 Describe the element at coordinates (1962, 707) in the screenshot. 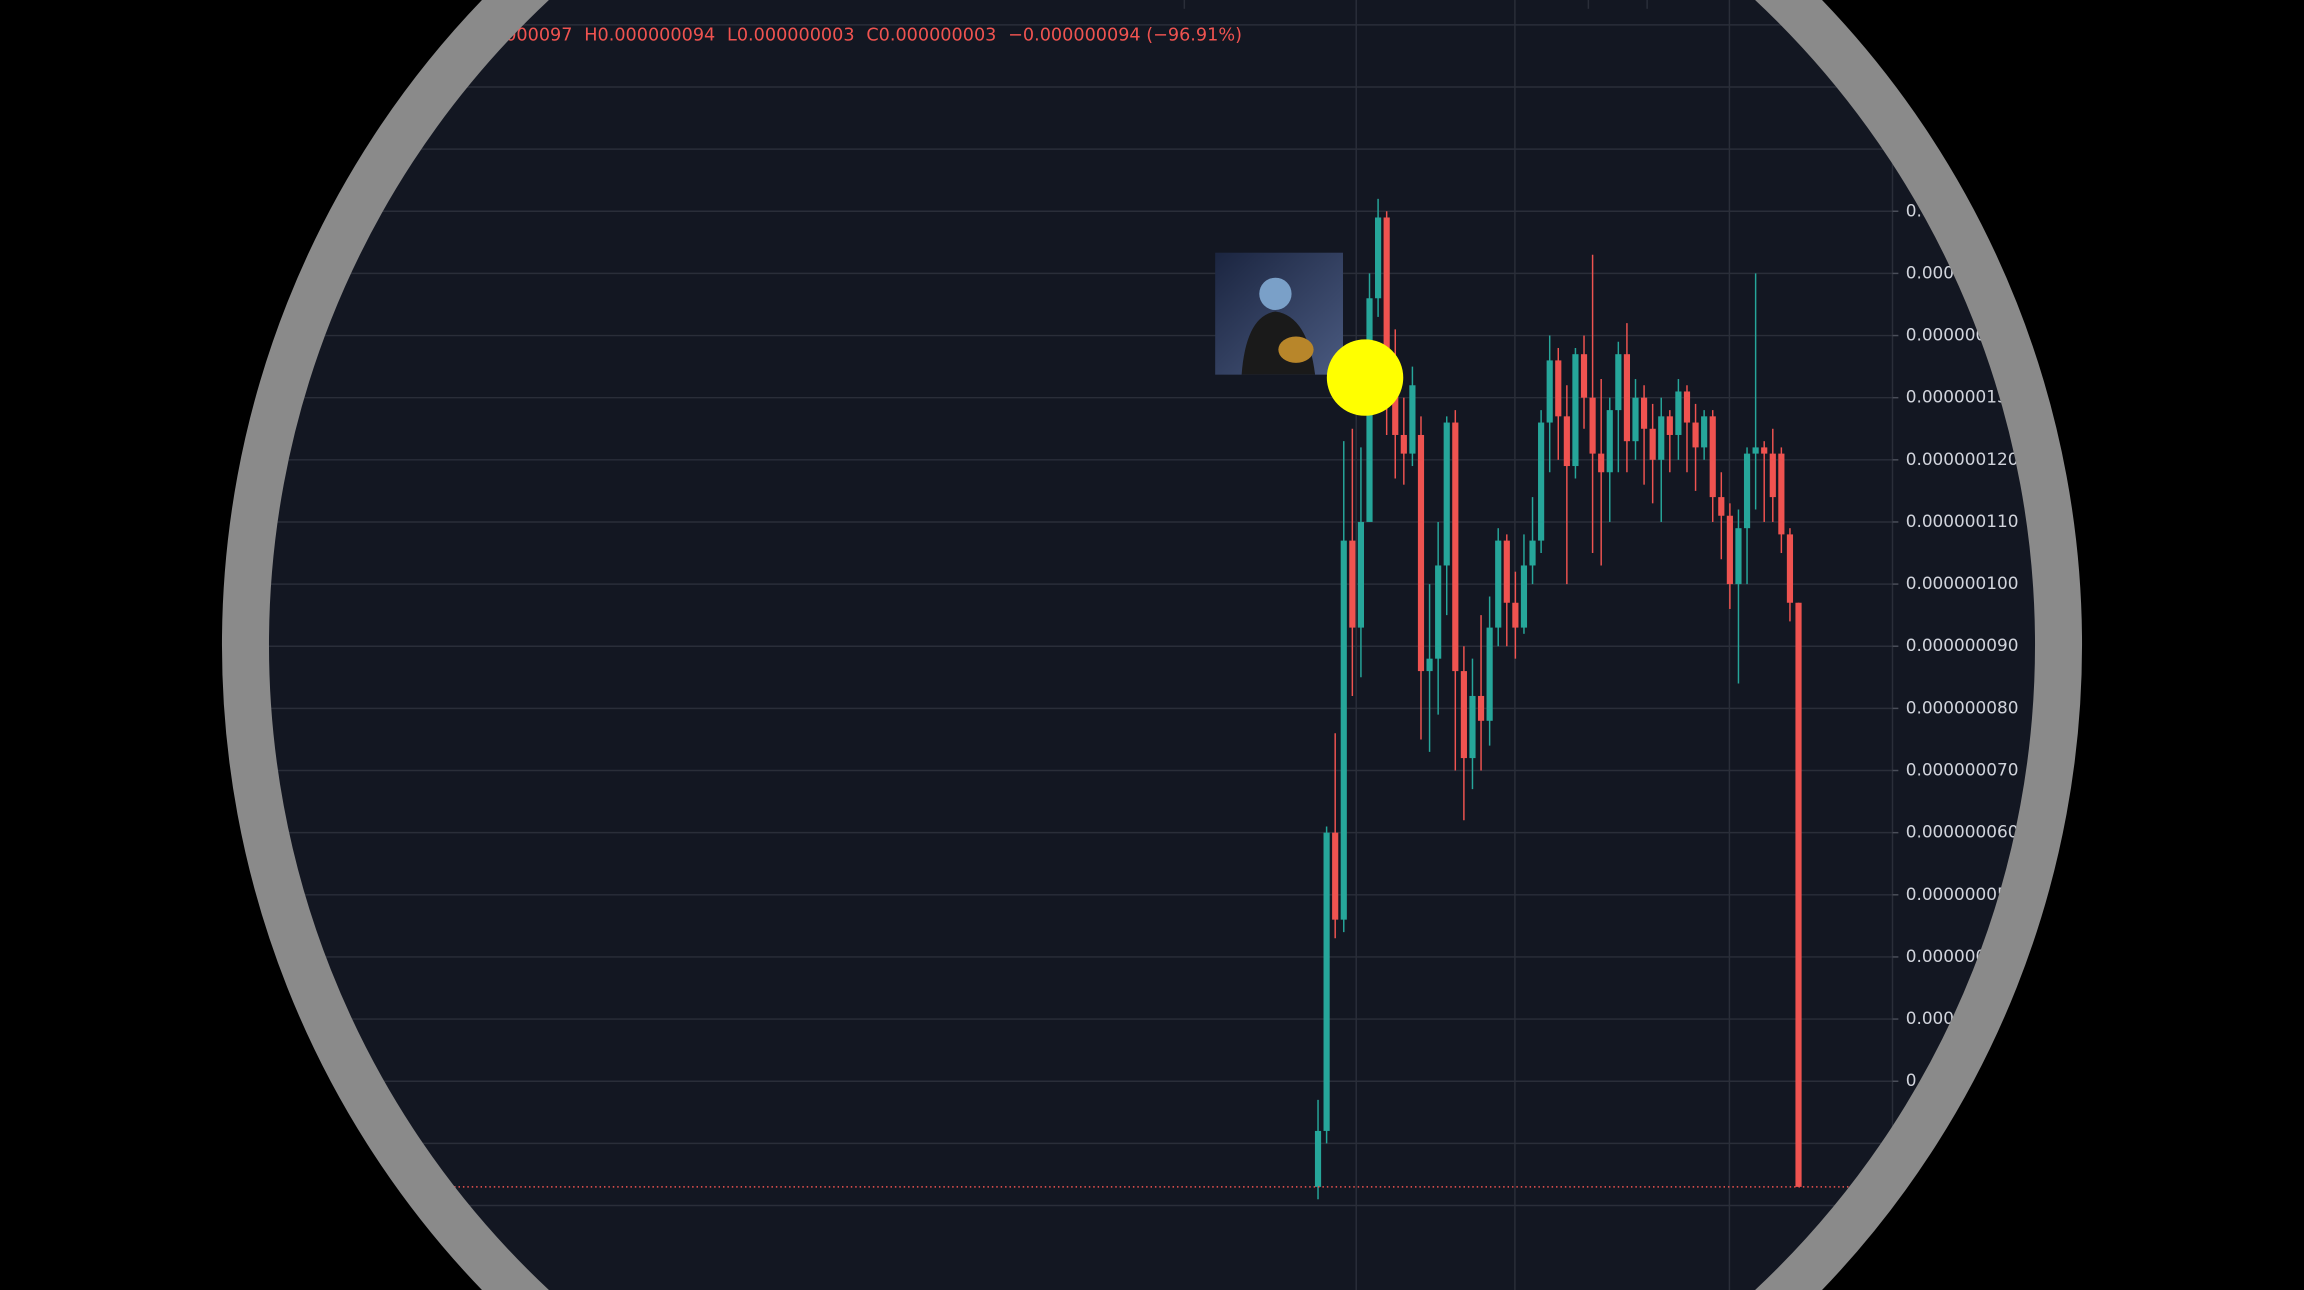

I see `y-tick-label: 0.000000080` at that location.